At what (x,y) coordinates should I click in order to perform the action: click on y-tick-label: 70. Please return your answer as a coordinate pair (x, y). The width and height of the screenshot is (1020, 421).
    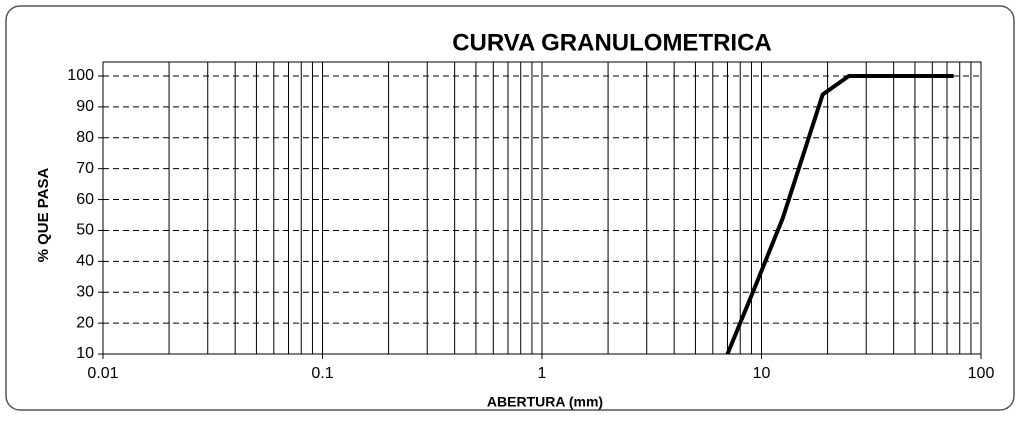
    Looking at the image, I should click on (85, 168).